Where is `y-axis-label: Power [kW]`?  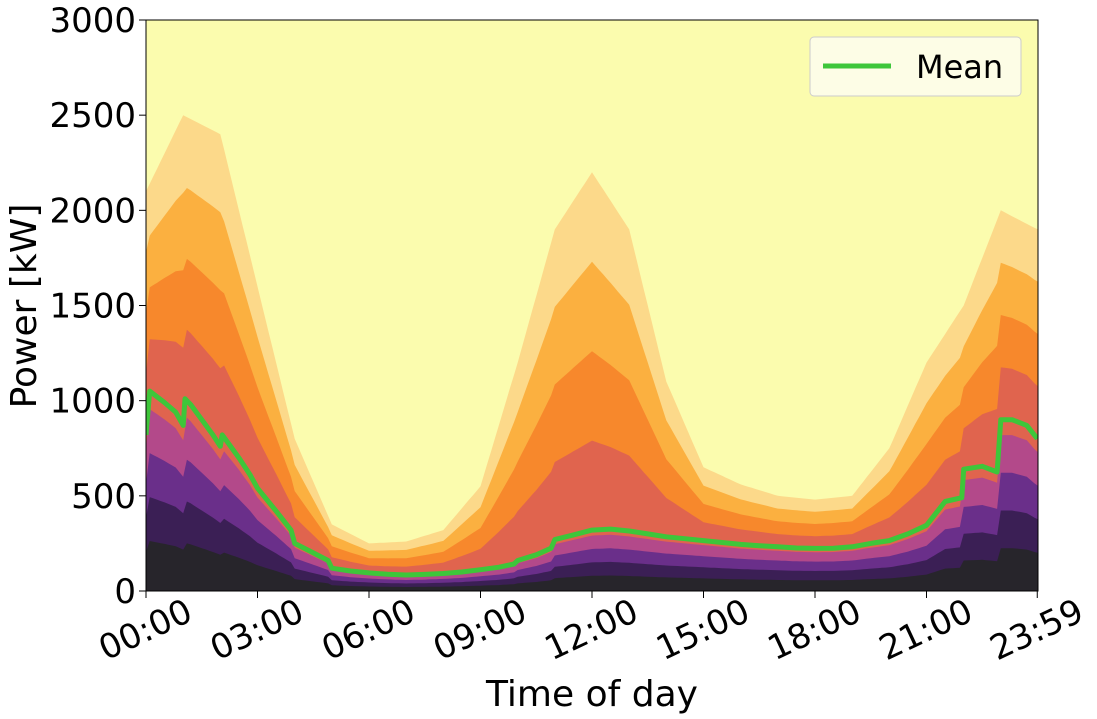 y-axis-label: Power [kW] is located at coordinates (24, 306).